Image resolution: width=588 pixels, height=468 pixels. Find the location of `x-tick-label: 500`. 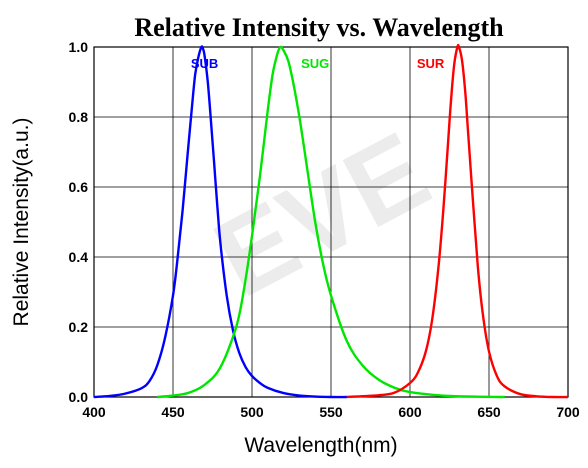

x-tick-label: 500 is located at coordinates (252, 412).